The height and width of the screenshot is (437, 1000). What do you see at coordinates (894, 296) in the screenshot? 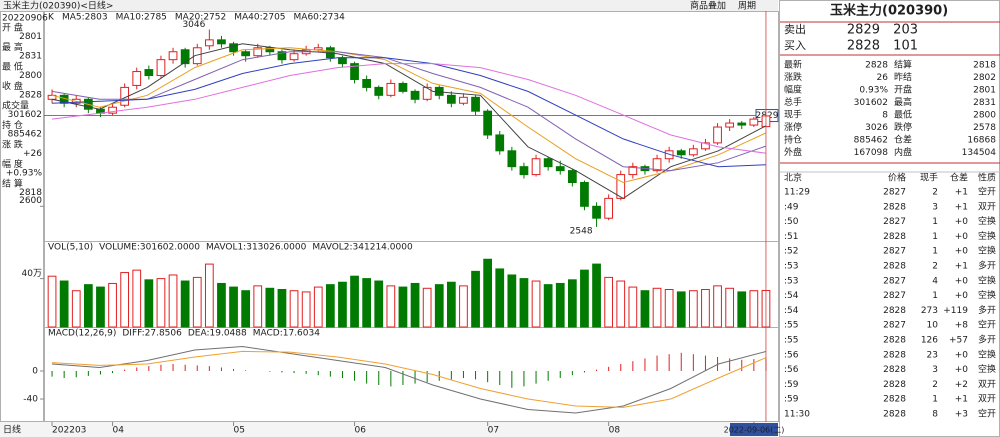
I see `tick-cell: 2827` at bounding box center [894, 296].